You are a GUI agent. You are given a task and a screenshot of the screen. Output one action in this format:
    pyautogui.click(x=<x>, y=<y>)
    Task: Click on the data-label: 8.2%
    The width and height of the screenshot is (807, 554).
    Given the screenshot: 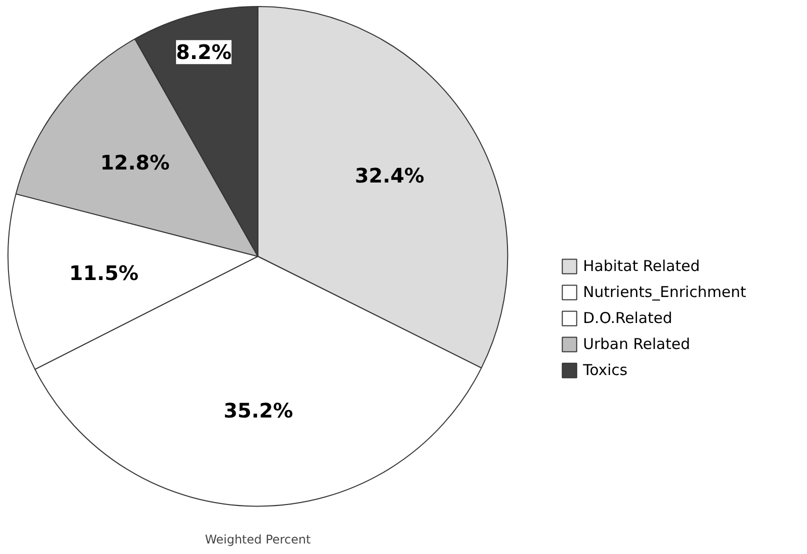 What is the action you would take?
    pyautogui.click(x=204, y=52)
    